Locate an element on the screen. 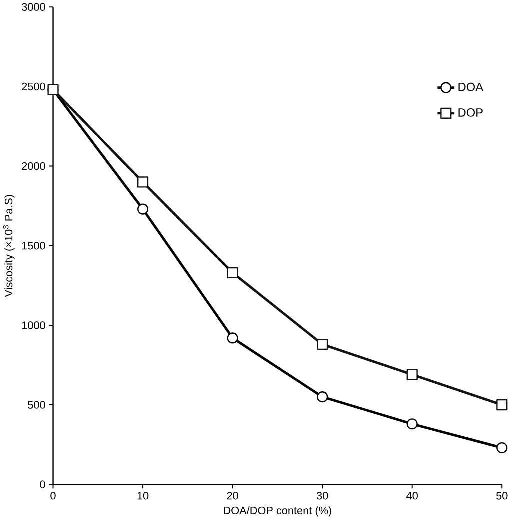 The image size is (511, 520). legend-label: DOA is located at coordinates (471, 87).